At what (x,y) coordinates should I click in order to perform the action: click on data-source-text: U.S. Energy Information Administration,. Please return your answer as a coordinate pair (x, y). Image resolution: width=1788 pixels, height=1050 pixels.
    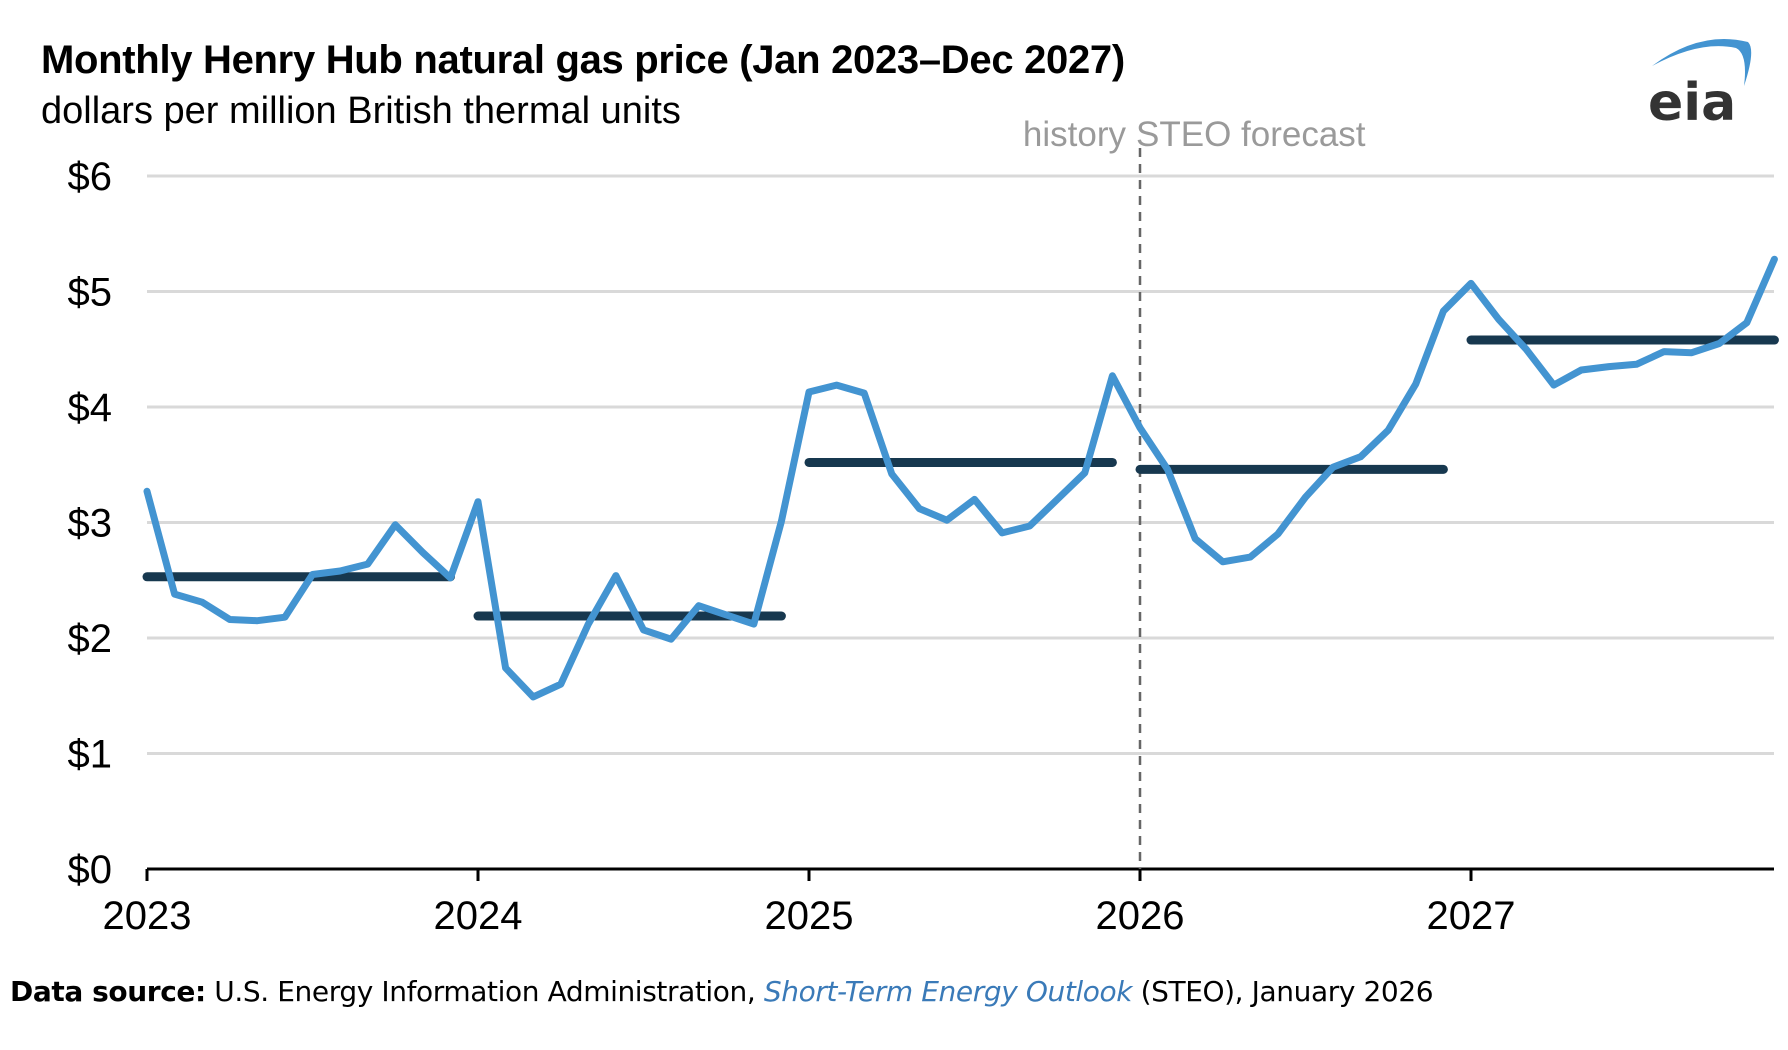
    Looking at the image, I should click on (484, 991).